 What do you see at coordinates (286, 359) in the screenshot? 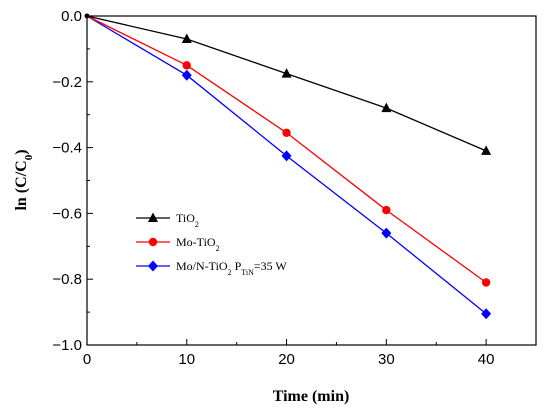
I see `x-tick-label: 20` at bounding box center [286, 359].